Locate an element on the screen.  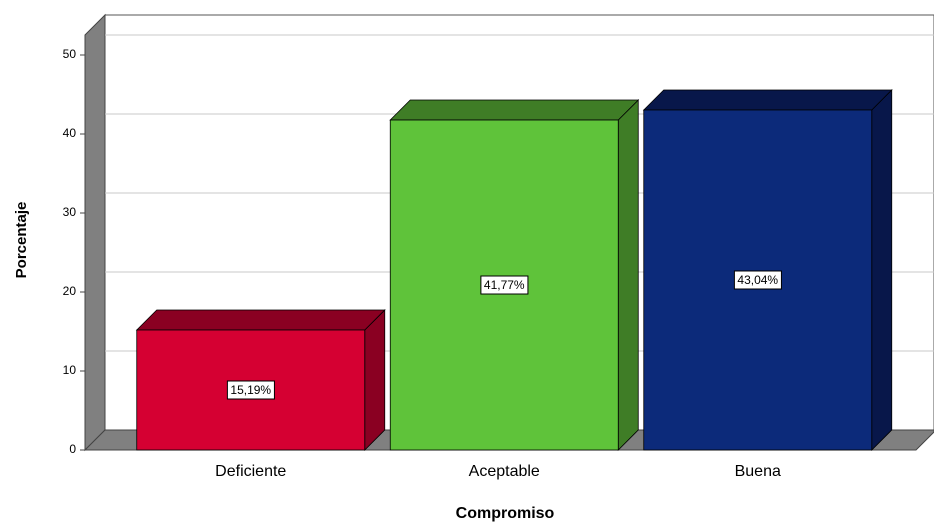
value-label: 43,04% is located at coordinates (757, 280).